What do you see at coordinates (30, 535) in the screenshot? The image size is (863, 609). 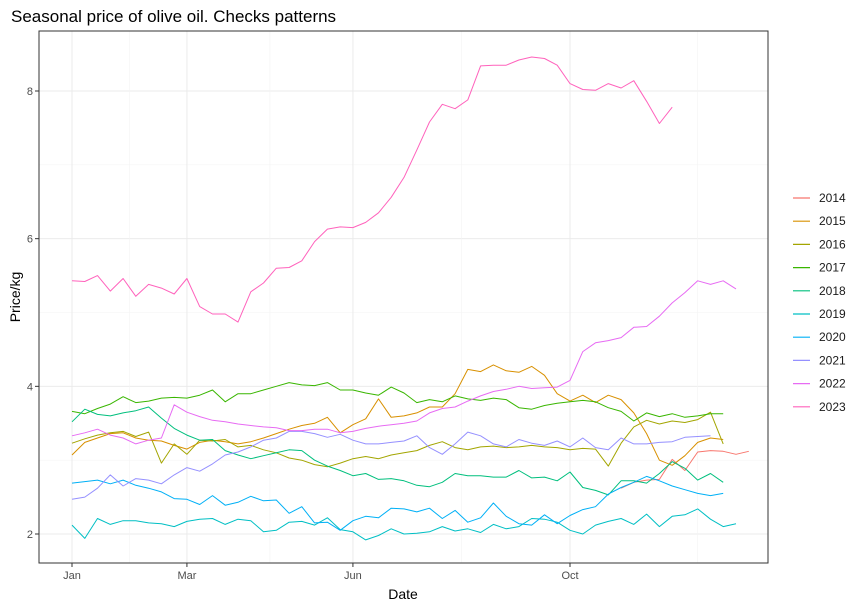 I see `y-tick-label: 2` at bounding box center [30, 535].